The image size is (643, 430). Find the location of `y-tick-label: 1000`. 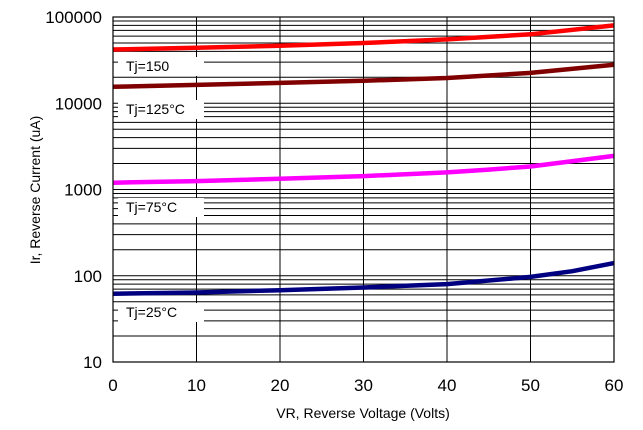

y-tick-label: 1000 is located at coordinates (83, 190).